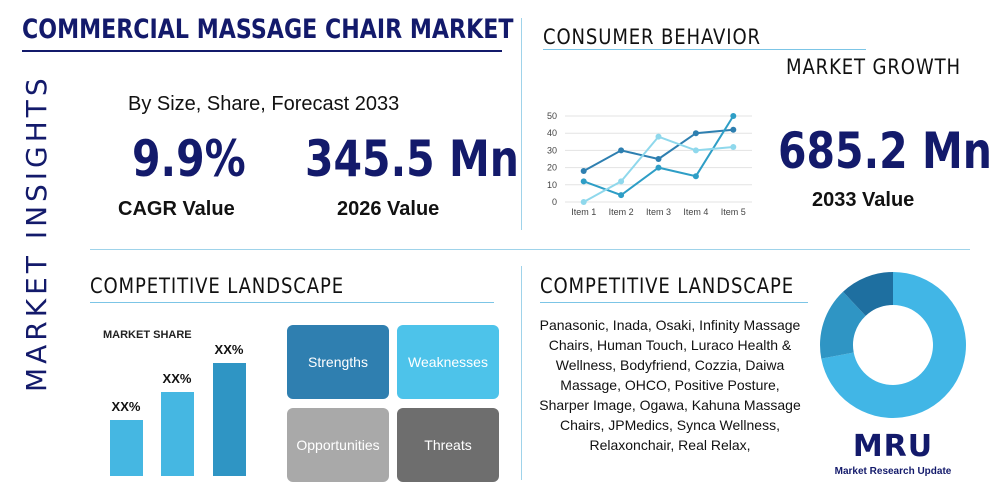 The height and width of the screenshot is (500, 1000). I want to click on strengths-tile: Strengths, so click(338, 362).